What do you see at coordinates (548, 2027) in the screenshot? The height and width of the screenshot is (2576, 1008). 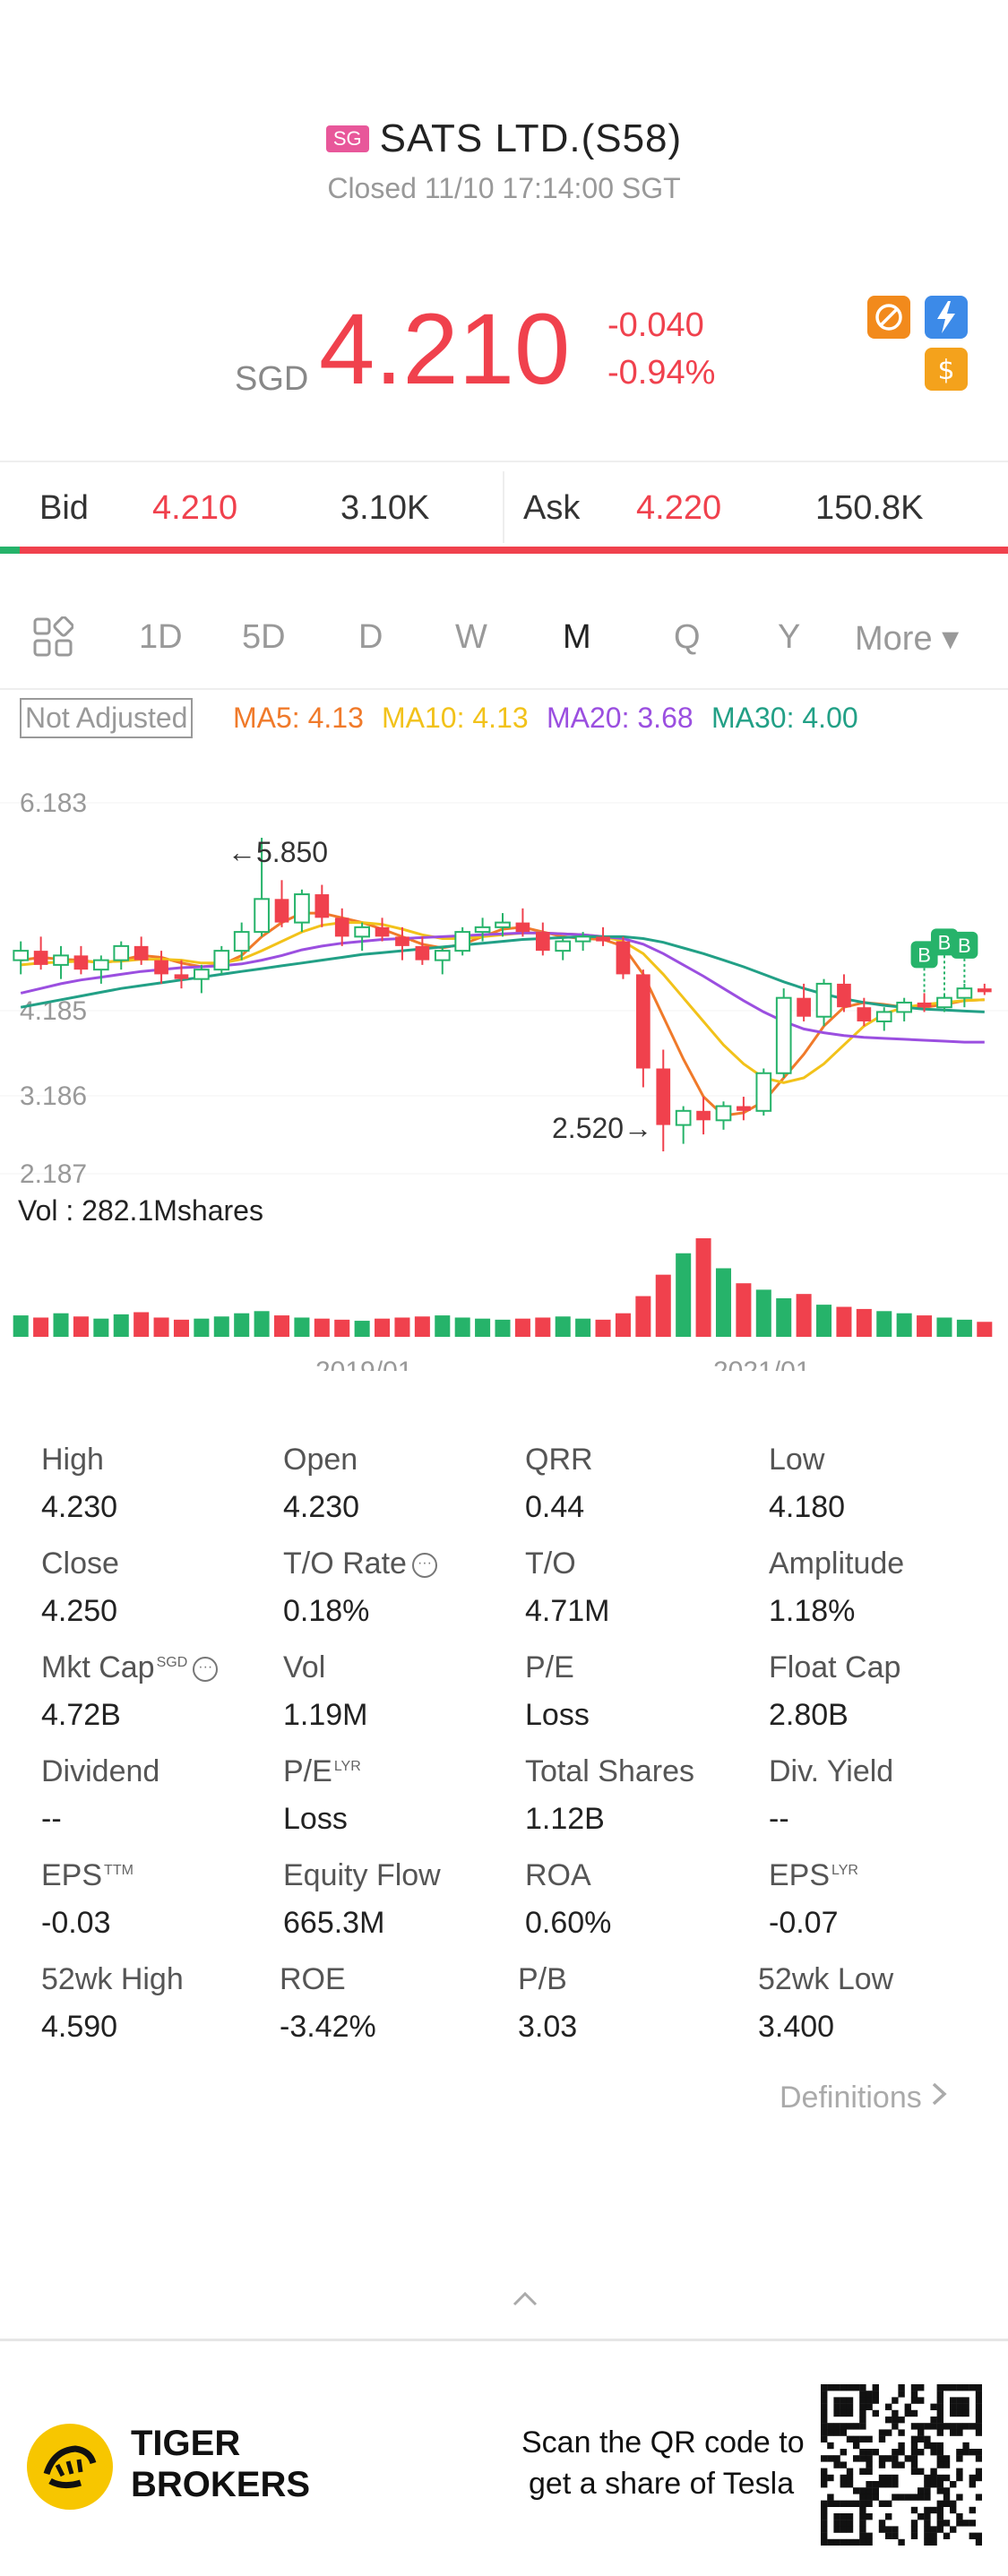 I see `stat-value: 3.03` at bounding box center [548, 2027].